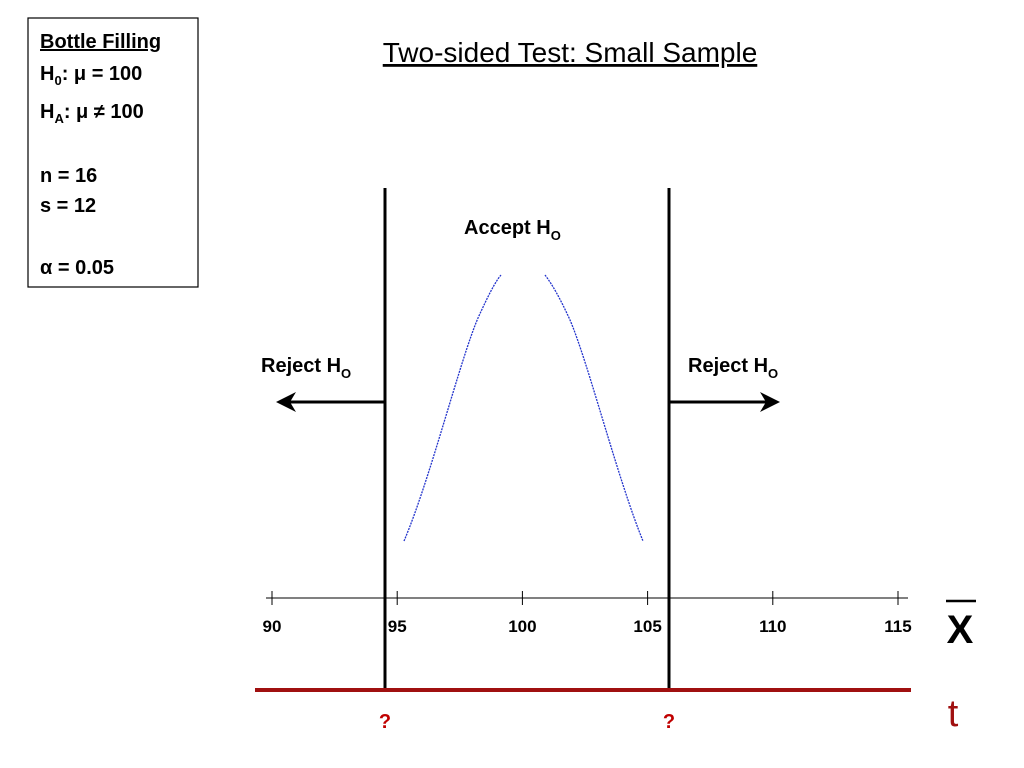 This screenshot has height=768, width=1024. What do you see at coordinates (59, 118) in the screenshot?
I see `subscript: A` at bounding box center [59, 118].